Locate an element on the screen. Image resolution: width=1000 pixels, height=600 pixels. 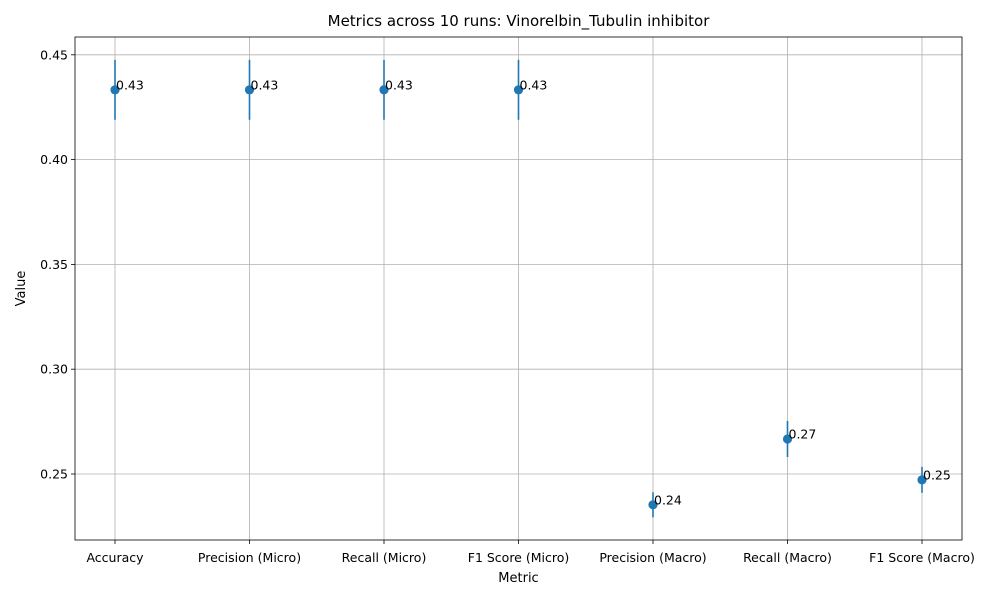
data-label: 0.24 is located at coordinates (668, 499).